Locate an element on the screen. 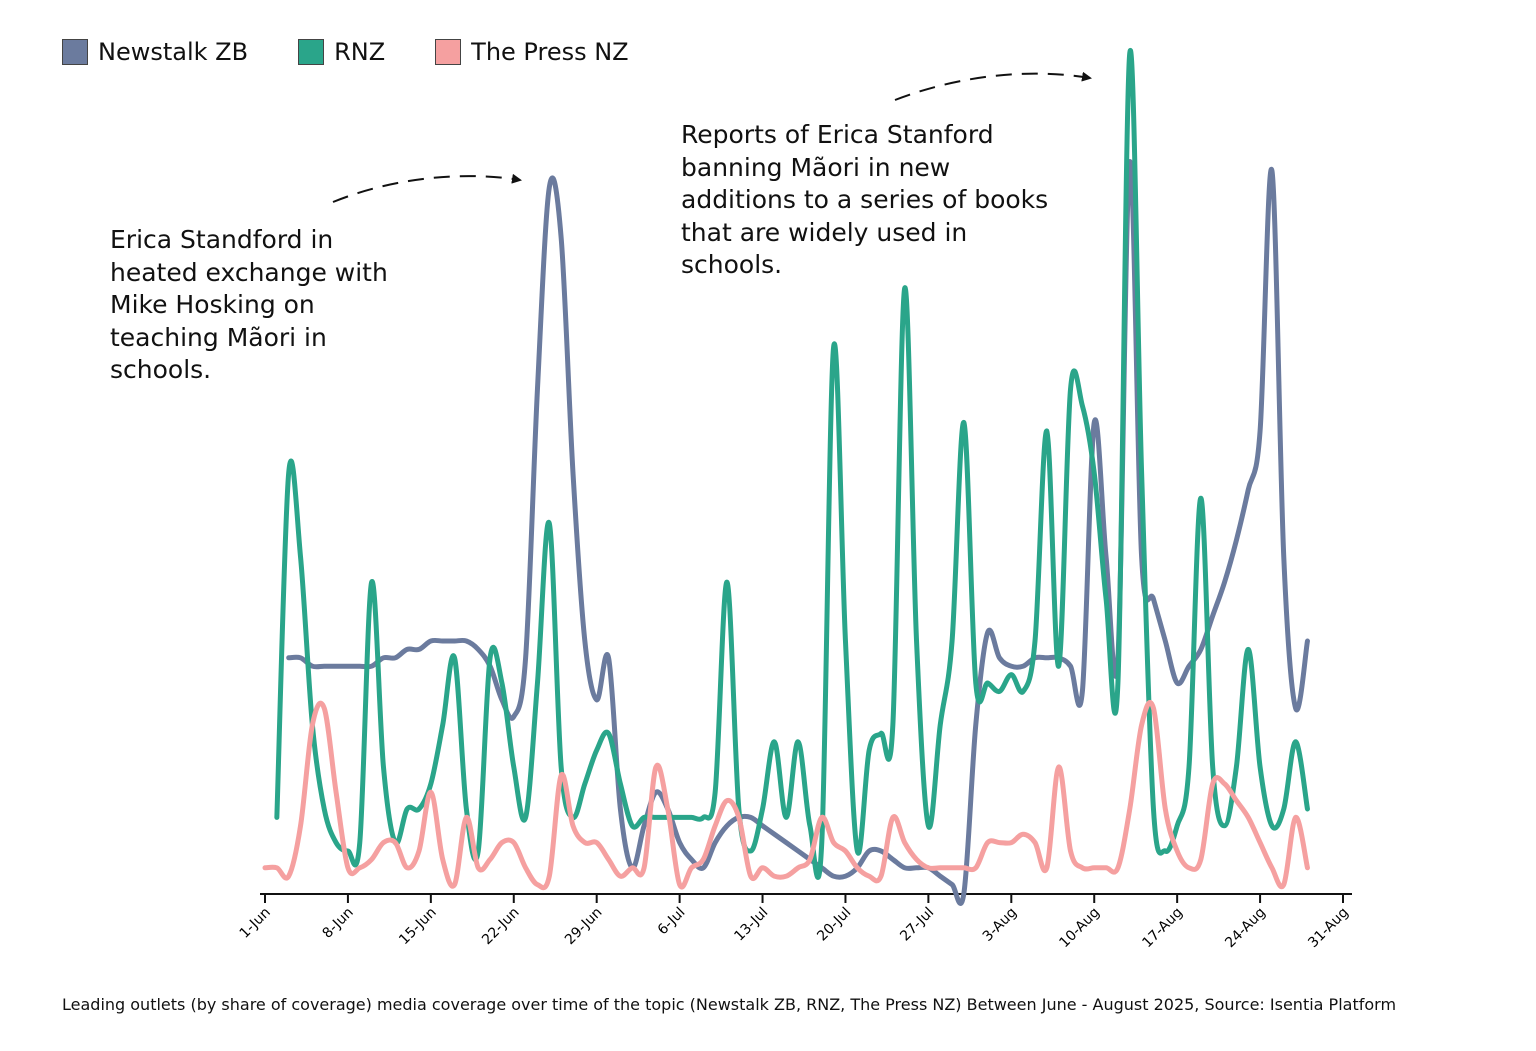  x-tick-label: 20-Jul is located at coordinates (834, 925).